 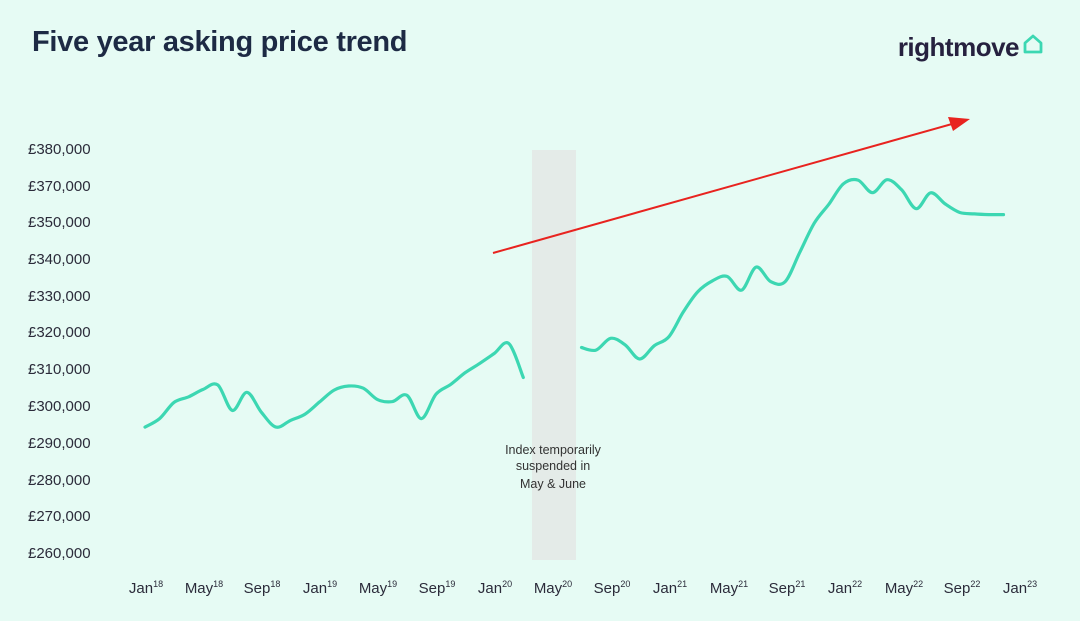 I want to click on x-tick-label: May21, so click(x=729, y=588).